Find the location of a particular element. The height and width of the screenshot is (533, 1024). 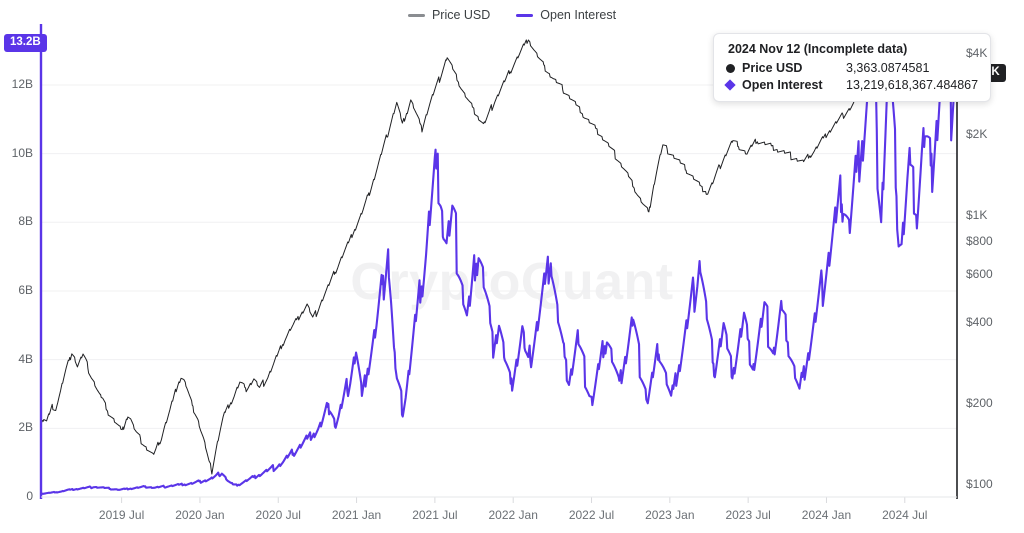

tooltip-row-open-interest: Open Interest 13,219,618,367.484867 is located at coordinates (851, 85).